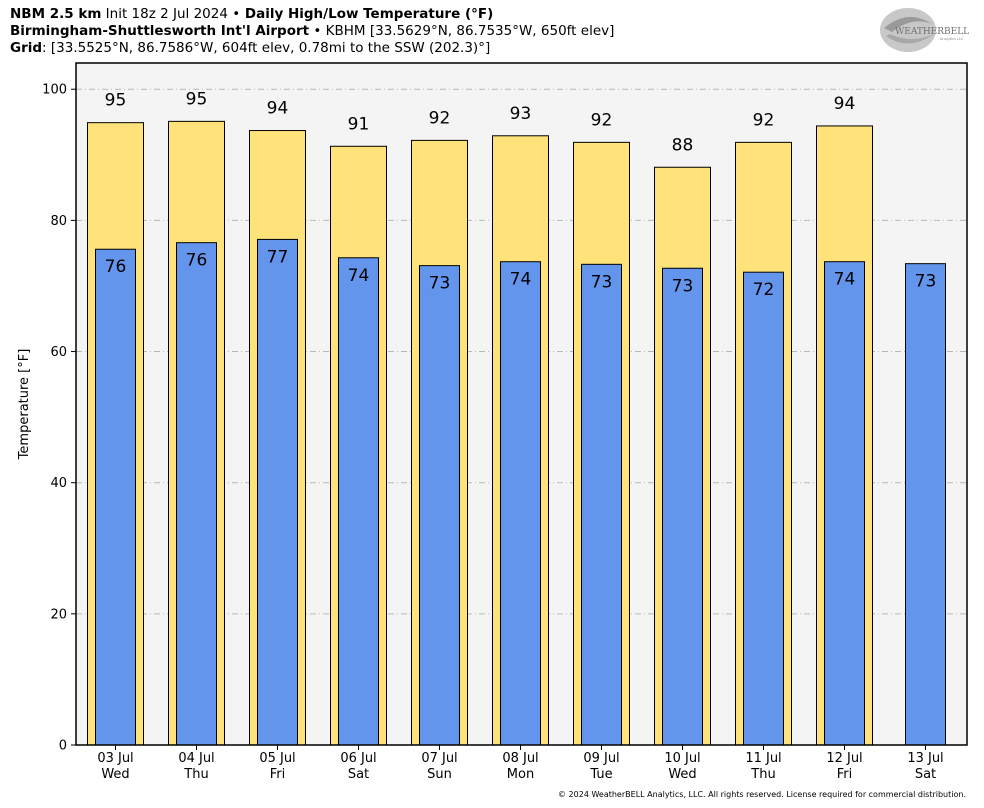 Image resolution: width=984 pixels, height=808 pixels. What do you see at coordinates (58, 614) in the screenshot?
I see `y-tick-label: 20` at bounding box center [58, 614].